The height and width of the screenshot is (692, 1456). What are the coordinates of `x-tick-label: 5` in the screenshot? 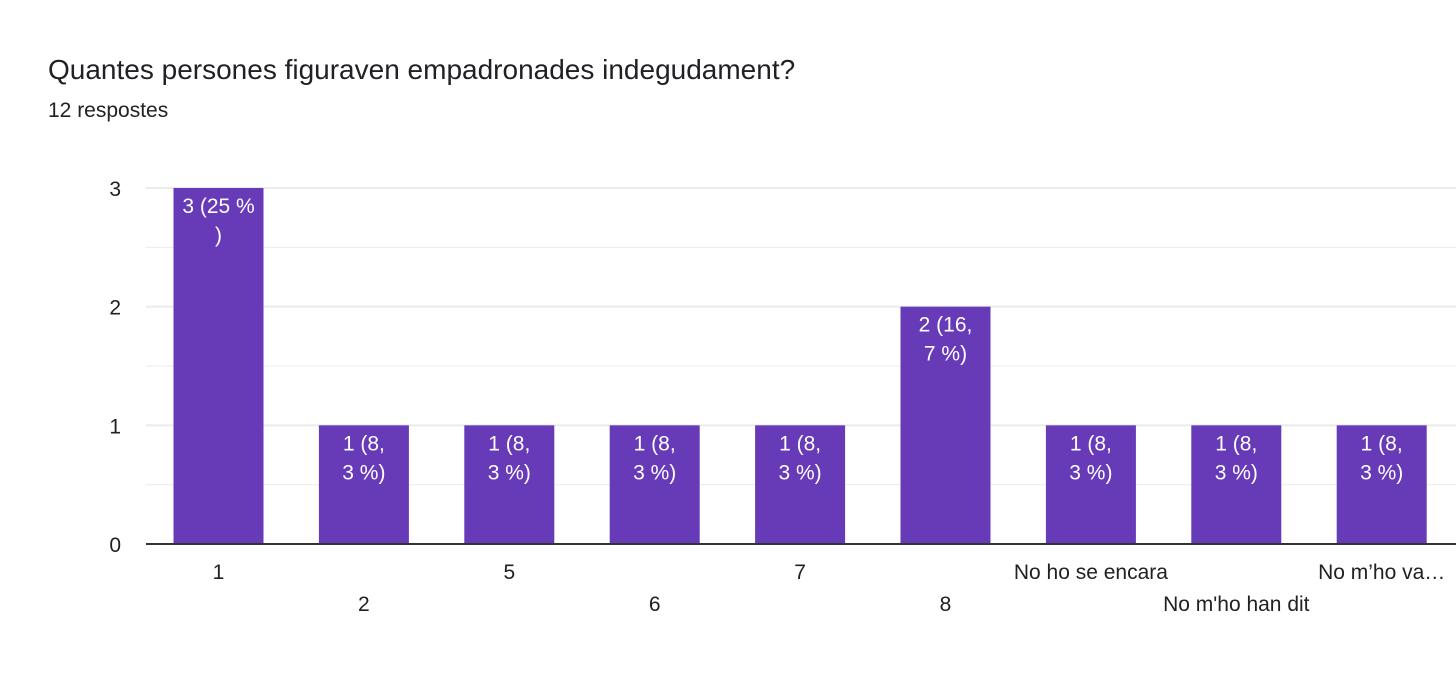 It's located at (509, 572).